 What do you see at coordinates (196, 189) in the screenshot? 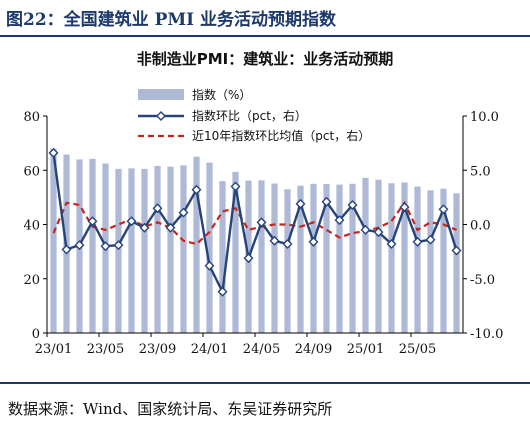
I see `mom-point-23/12` at bounding box center [196, 189].